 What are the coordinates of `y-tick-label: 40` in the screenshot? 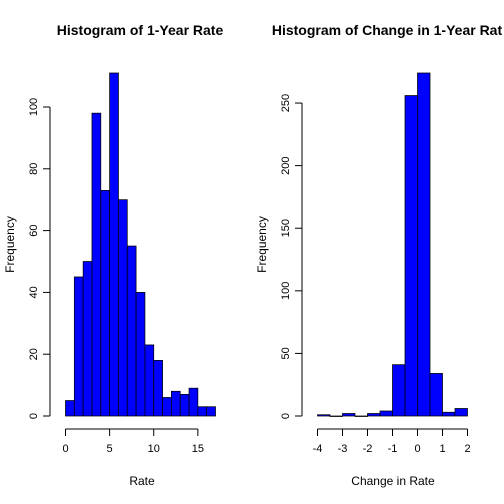 It's located at (34, 292).